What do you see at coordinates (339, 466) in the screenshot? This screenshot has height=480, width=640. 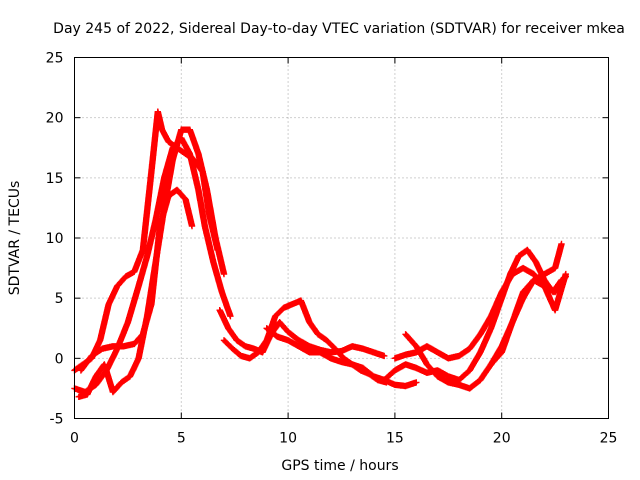 I see `x-axis-label: GPS time / hours` at bounding box center [339, 466].